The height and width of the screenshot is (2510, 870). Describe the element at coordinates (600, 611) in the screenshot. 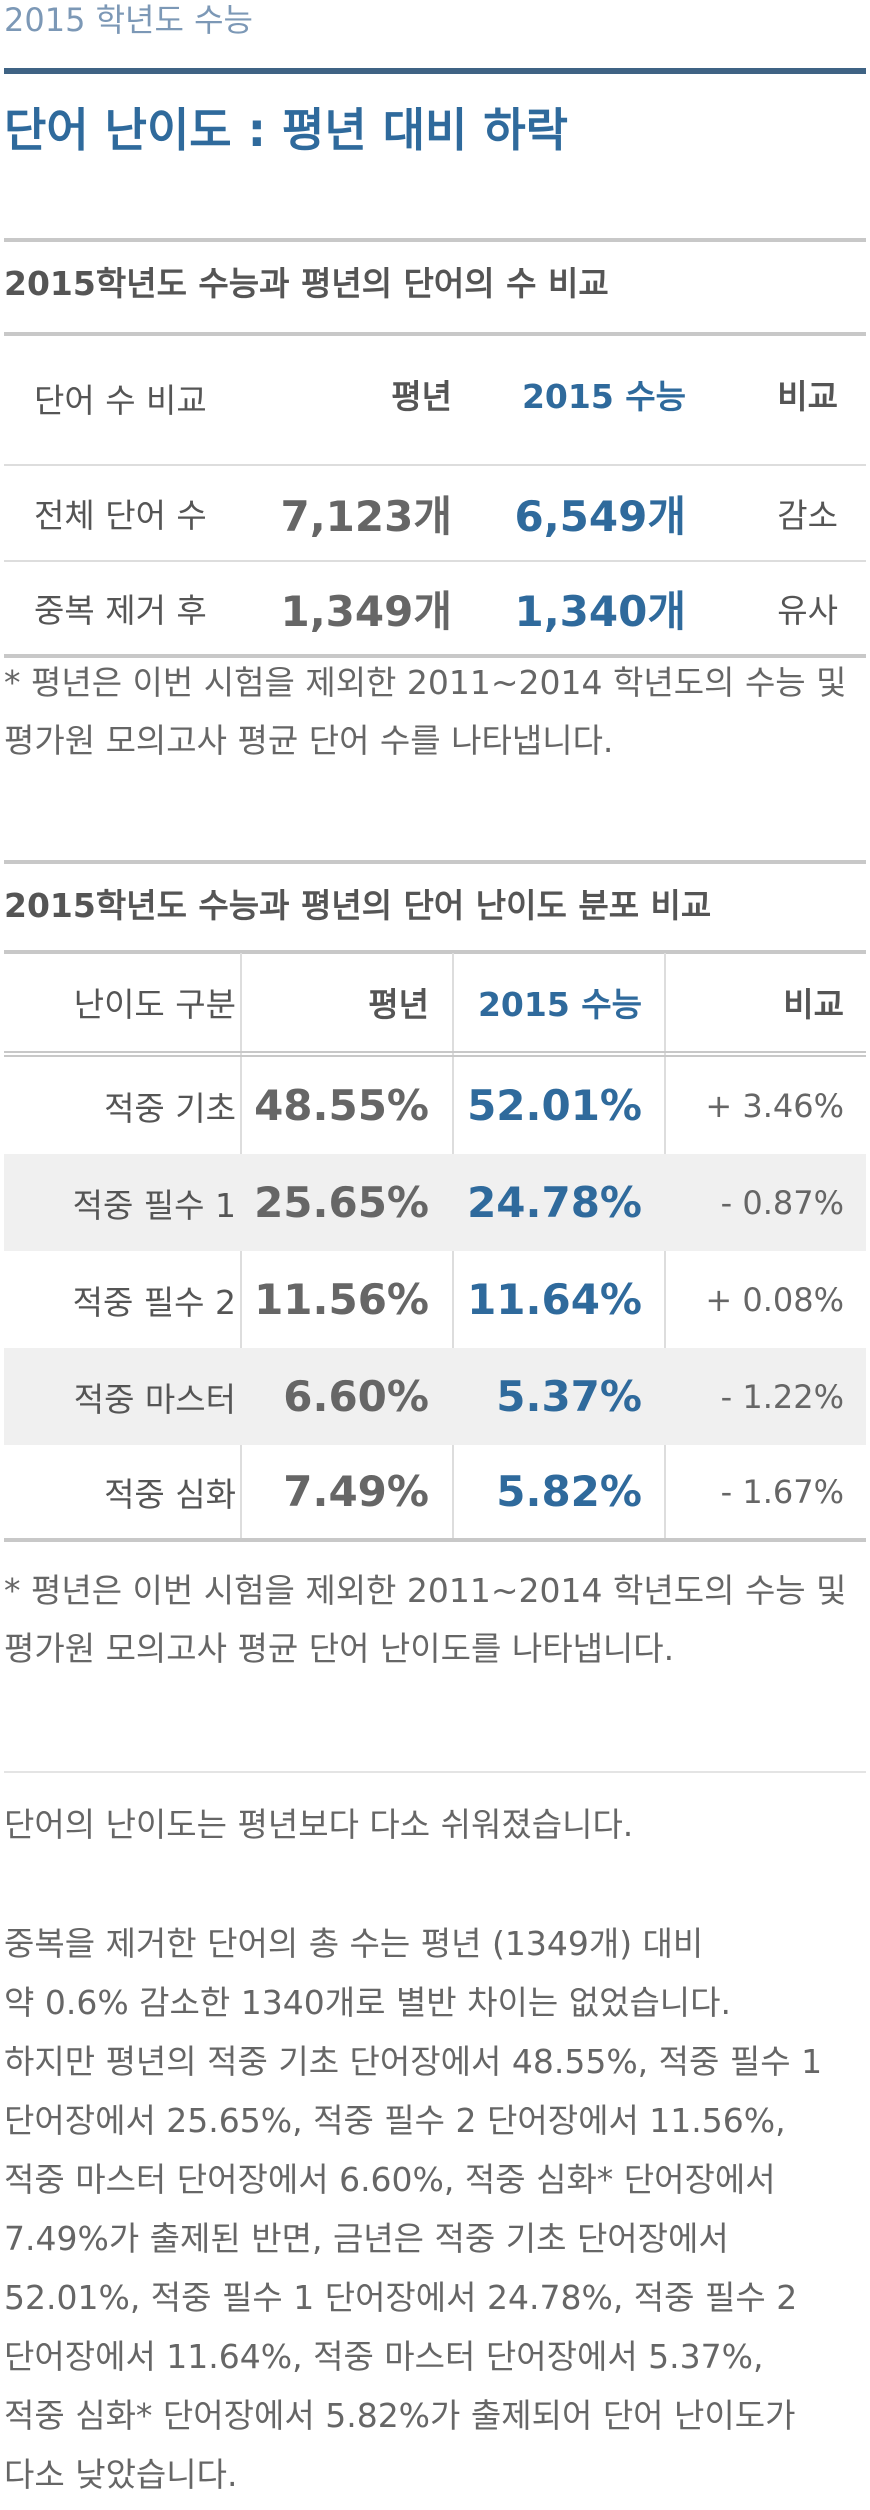

I see `current-value: 1,340개` at that location.